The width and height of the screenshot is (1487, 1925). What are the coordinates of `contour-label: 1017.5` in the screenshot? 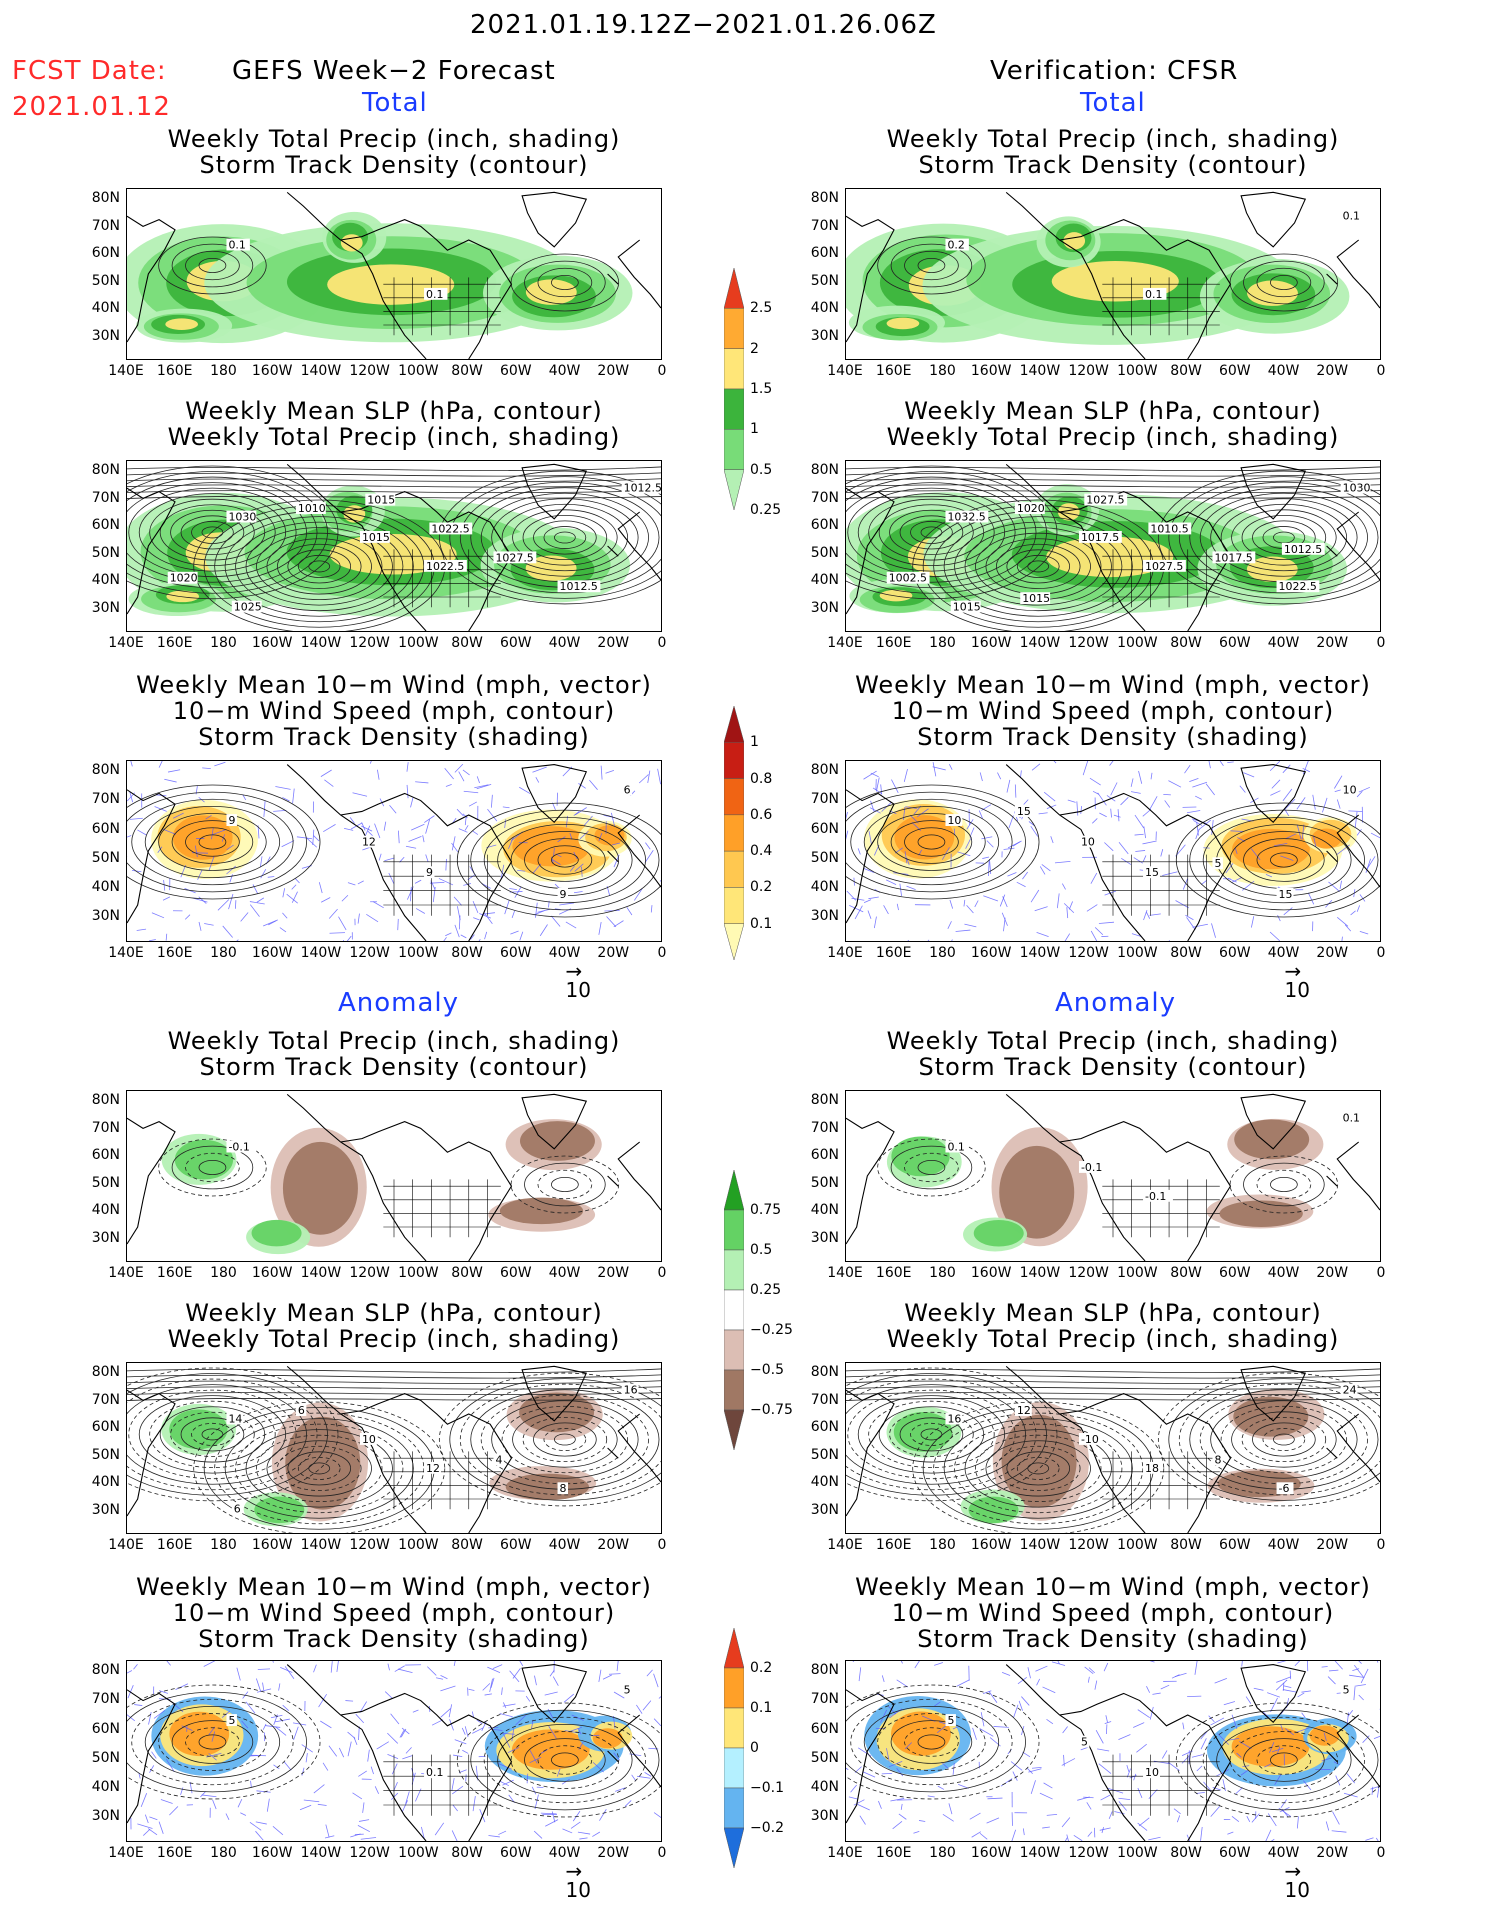 It's located at (1233, 557).